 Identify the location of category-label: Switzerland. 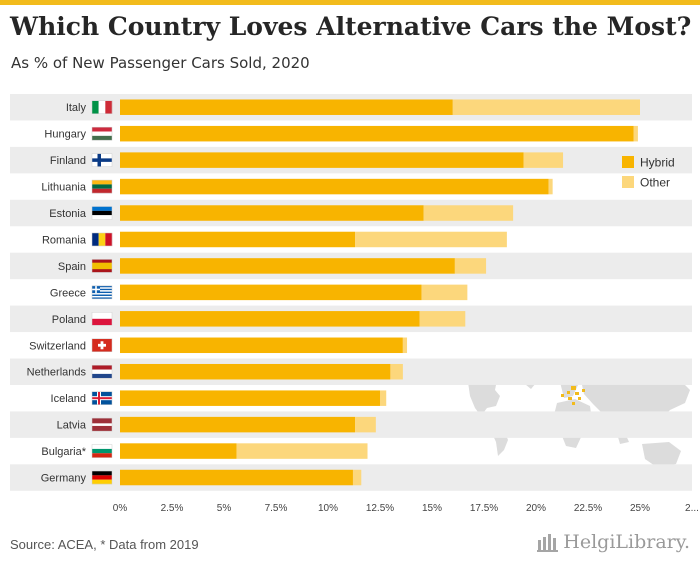
(57, 346).